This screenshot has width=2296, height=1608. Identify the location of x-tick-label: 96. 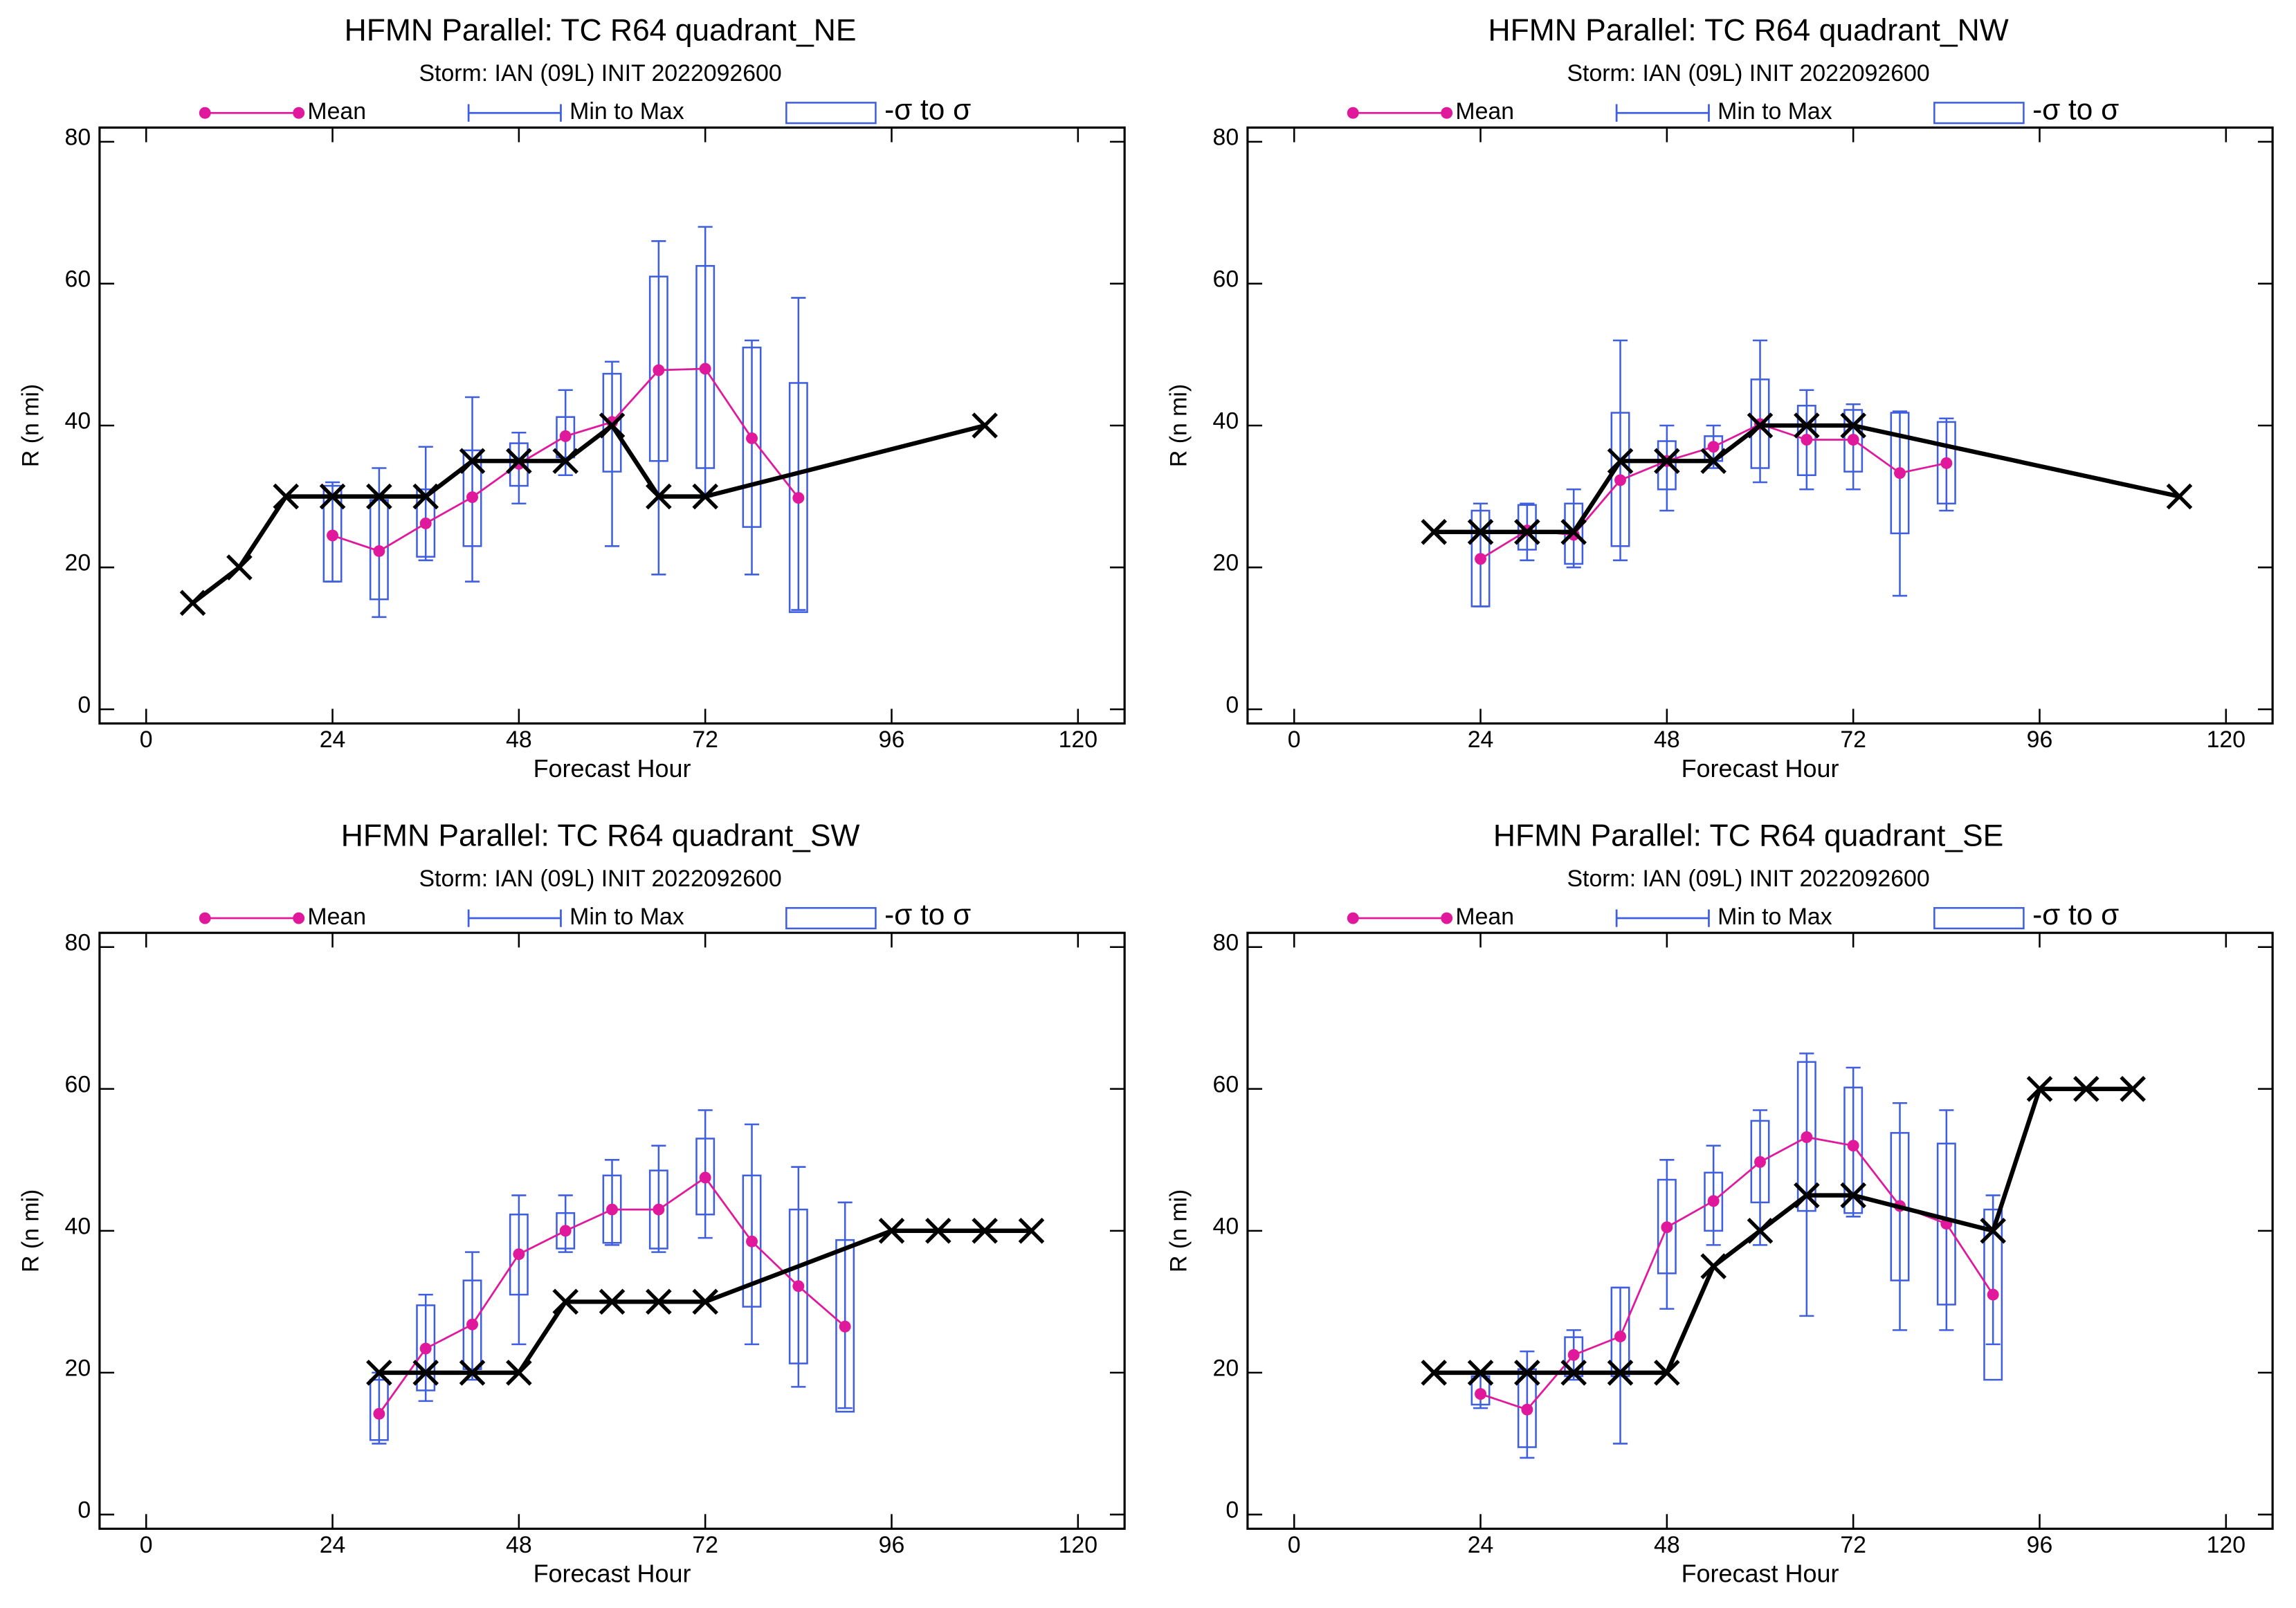
(2040, 740).